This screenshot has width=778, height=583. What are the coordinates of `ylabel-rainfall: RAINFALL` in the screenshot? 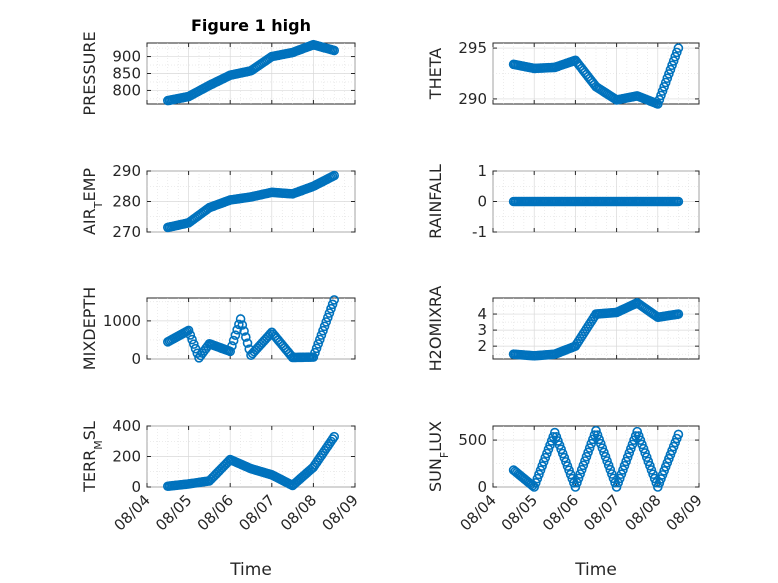 It's located at (435, 201).